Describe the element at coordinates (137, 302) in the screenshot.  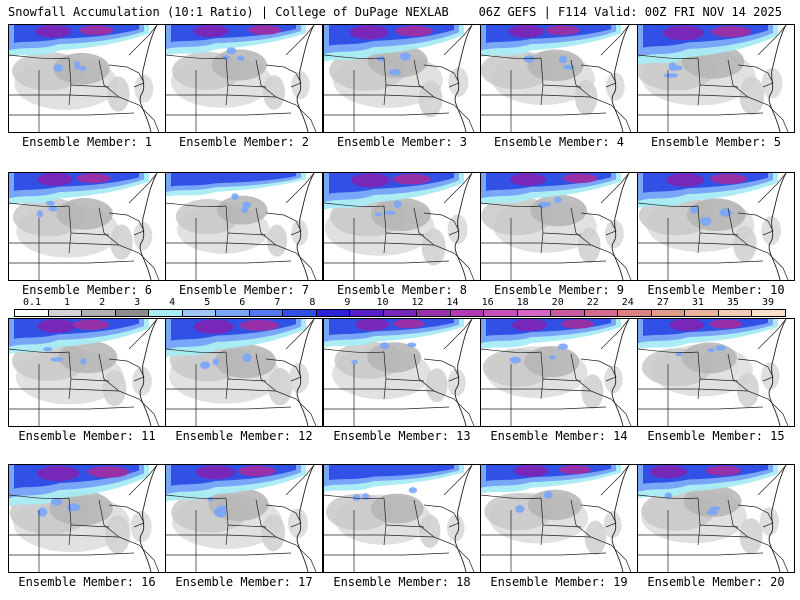
I see `colorbar-tick-label: 3` at that location.